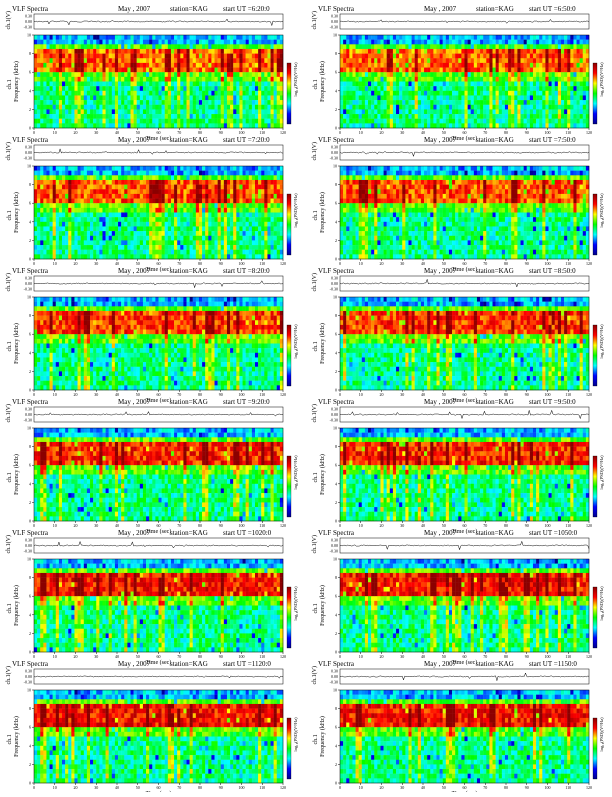 This screenshot has width=612, height=797. What do you see at coordinates (336, 633) in the screenshot?
I see `freq-tick-label: 2` at bounding box center [336, 633].